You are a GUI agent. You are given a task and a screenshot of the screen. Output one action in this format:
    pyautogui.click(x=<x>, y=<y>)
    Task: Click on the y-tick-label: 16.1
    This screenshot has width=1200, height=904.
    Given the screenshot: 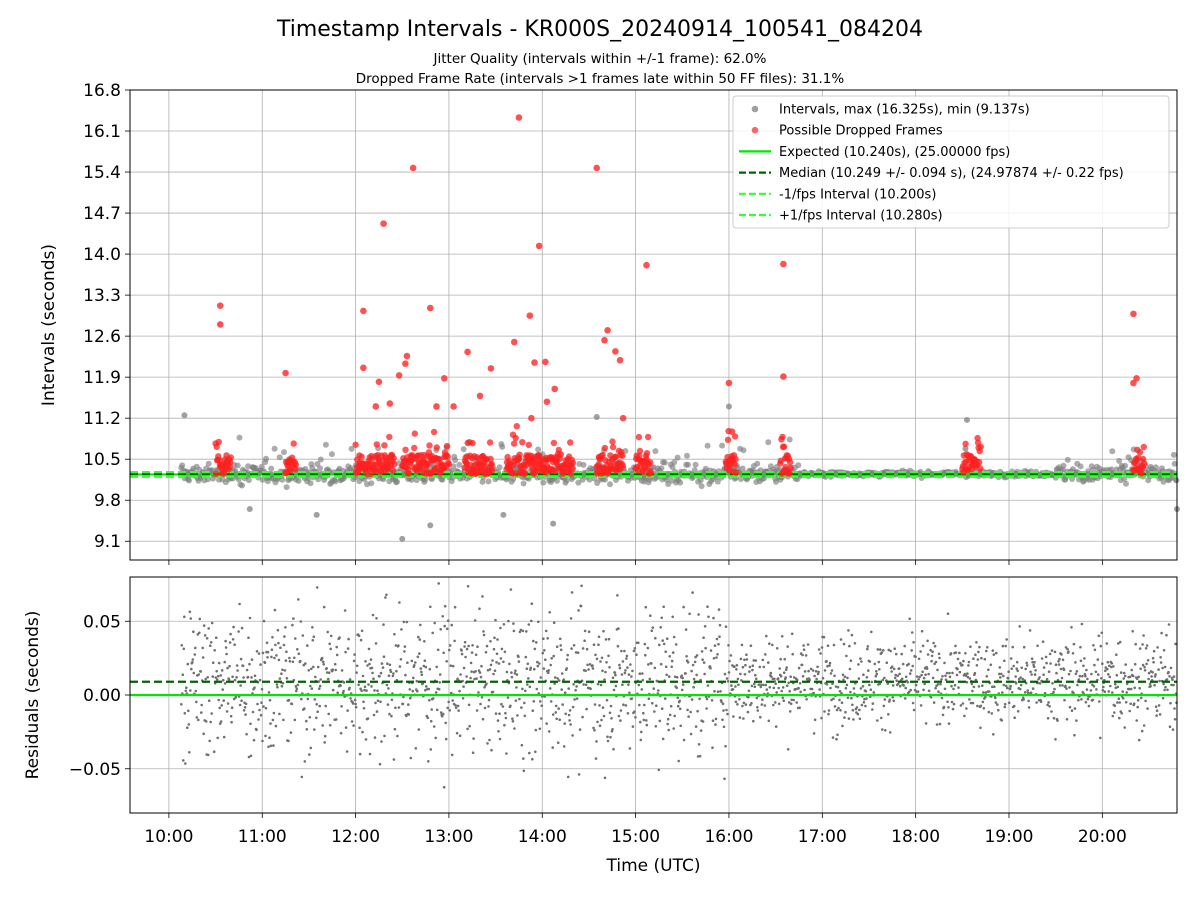 What is the action you would take?
    pyautogui.click(x=102, y=132)
    